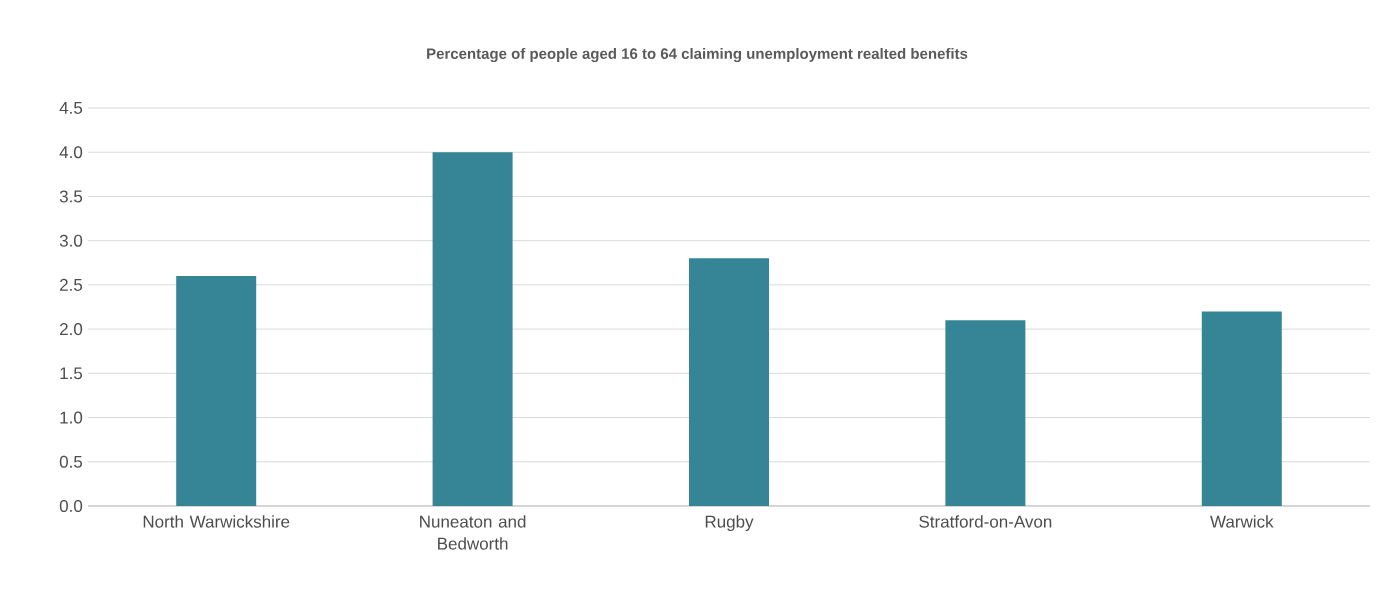 Image resolution: width=1394 pixels, height=603 pixels. What do you see at coordinates (71, 284) in the screenshot?
I see `y-tick-label: 2.5` at bounding box center [71, 284].